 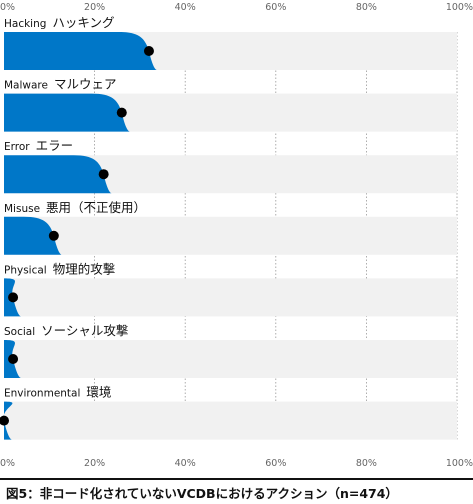 What do you see at coordinates (25, 24) in the screenshot?
I see `category-label-en: Hacking` at bounding box center [25, 24].